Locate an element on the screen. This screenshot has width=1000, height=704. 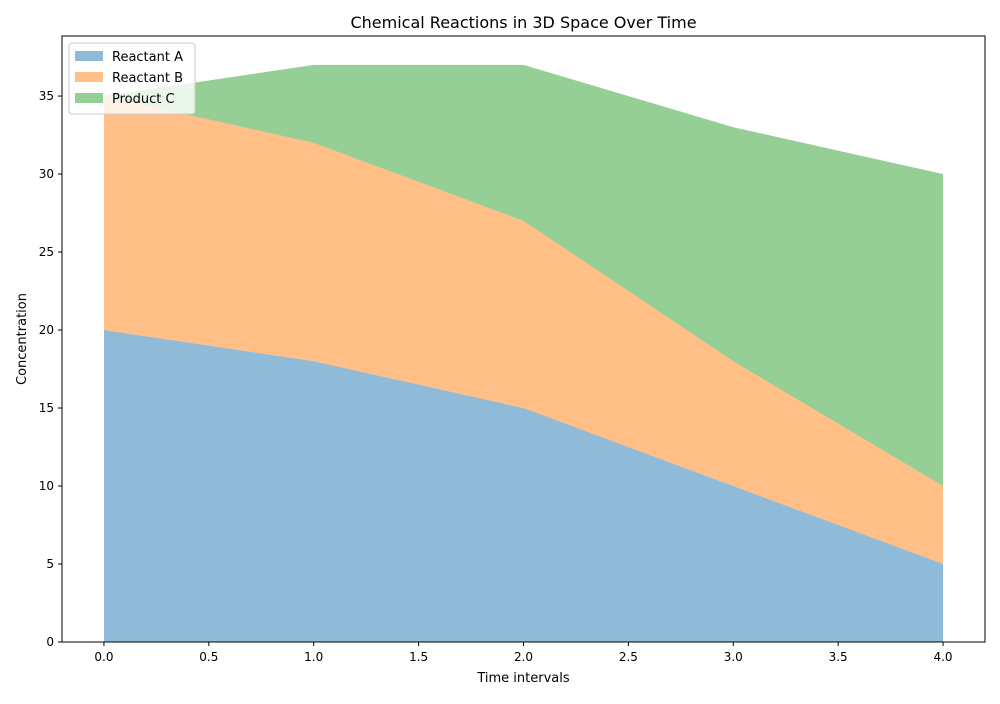
x-tick-label: 2.5 is located at coordinates (628, 657).